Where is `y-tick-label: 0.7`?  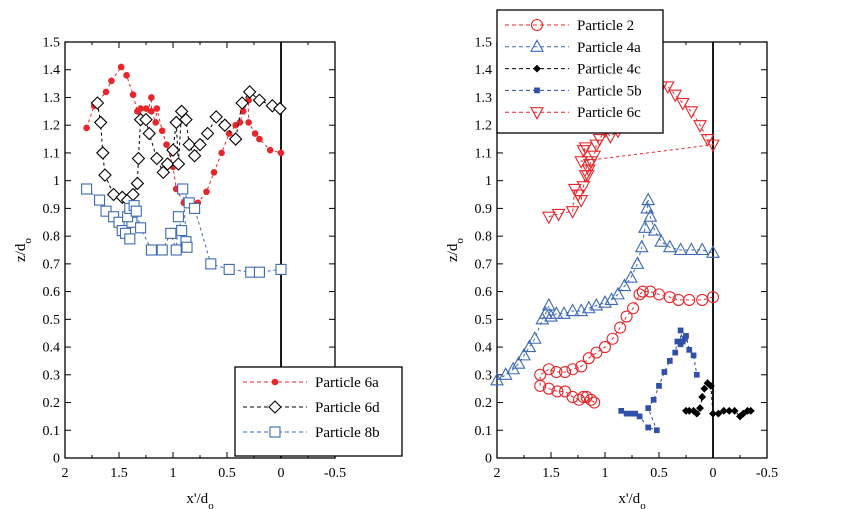
y-tick-label: 0.7 is located at coordinates (484, 264).